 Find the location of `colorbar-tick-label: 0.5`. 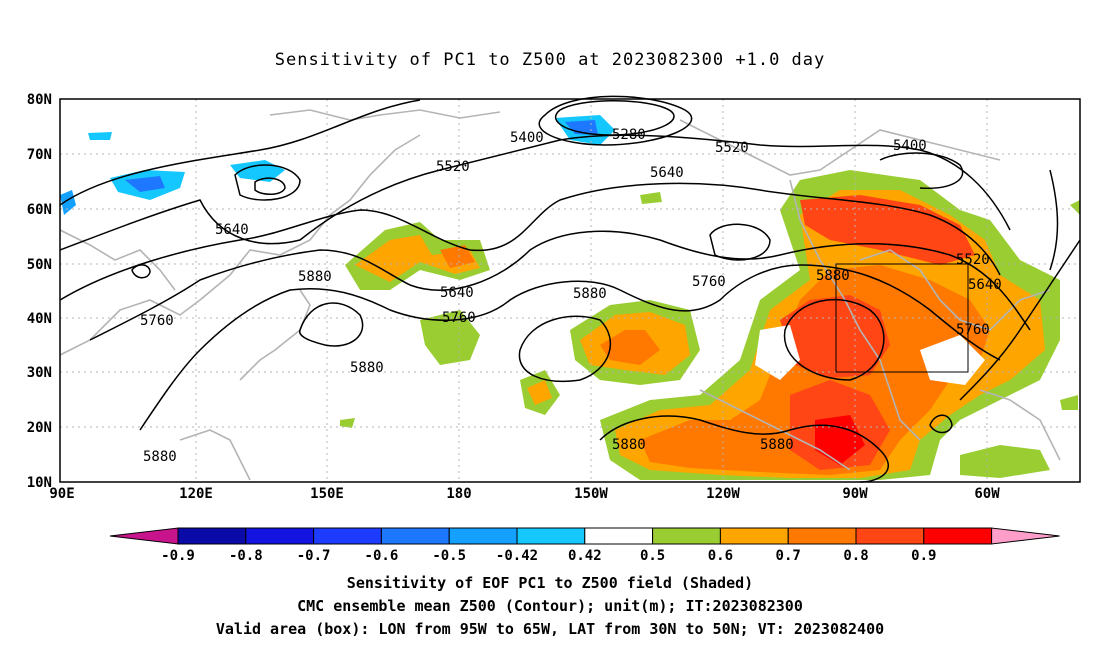

colorbar-tick-label: 0.5 is located at coordinates (652, 556).